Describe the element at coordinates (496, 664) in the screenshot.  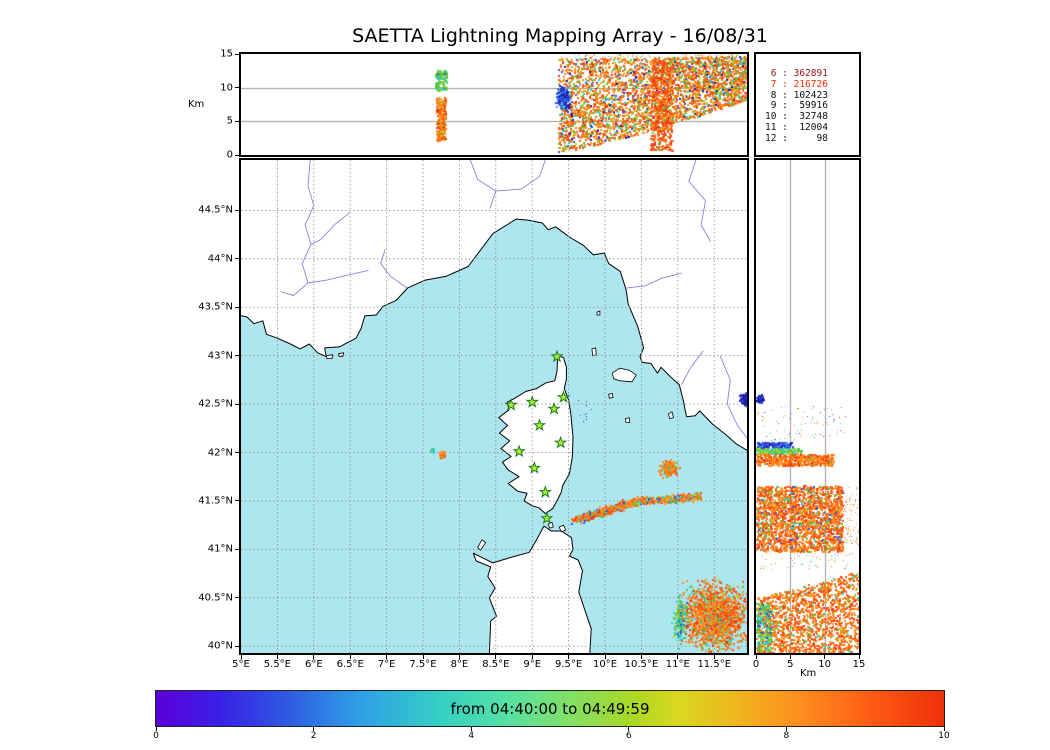
I see `tick-label: 8.5°E` at that location.